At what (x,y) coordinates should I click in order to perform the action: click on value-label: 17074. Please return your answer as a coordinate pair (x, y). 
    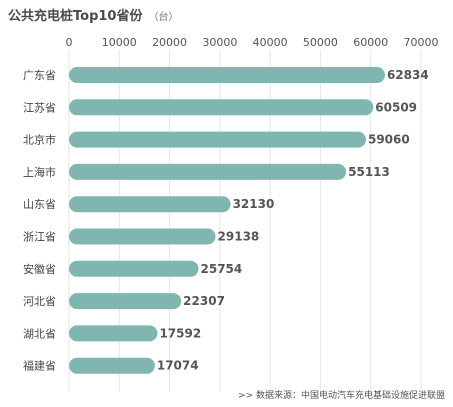
    Looking at the image, I should click on (178, 366).